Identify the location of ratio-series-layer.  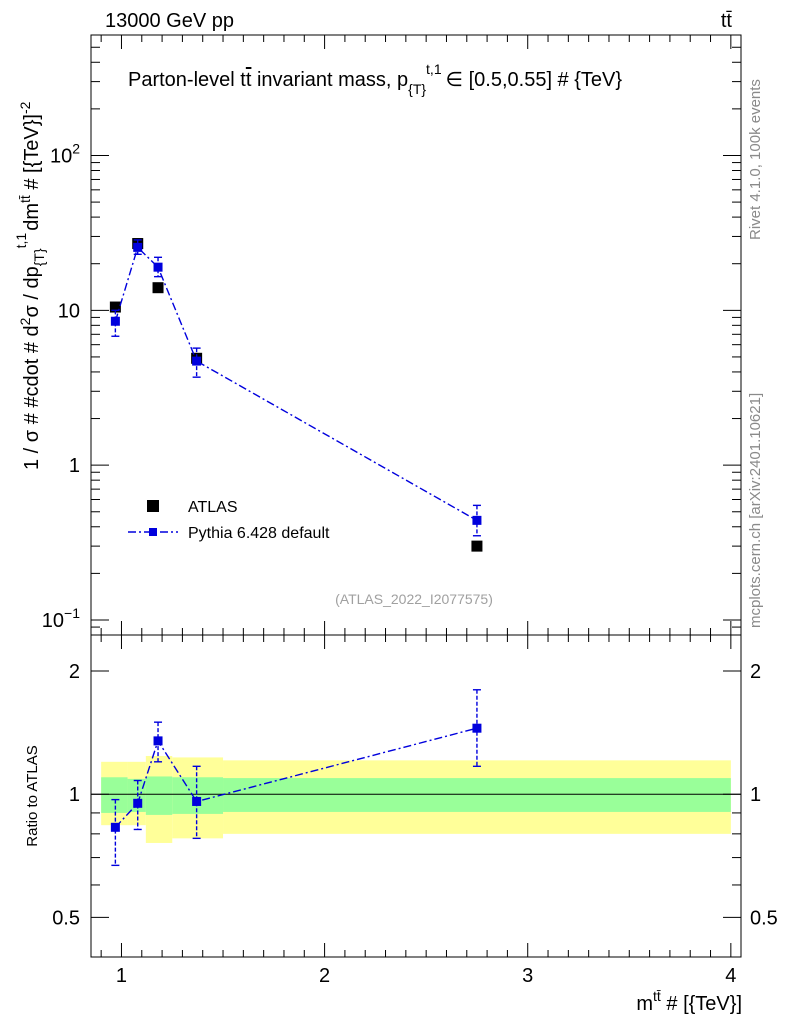
(296, 778).